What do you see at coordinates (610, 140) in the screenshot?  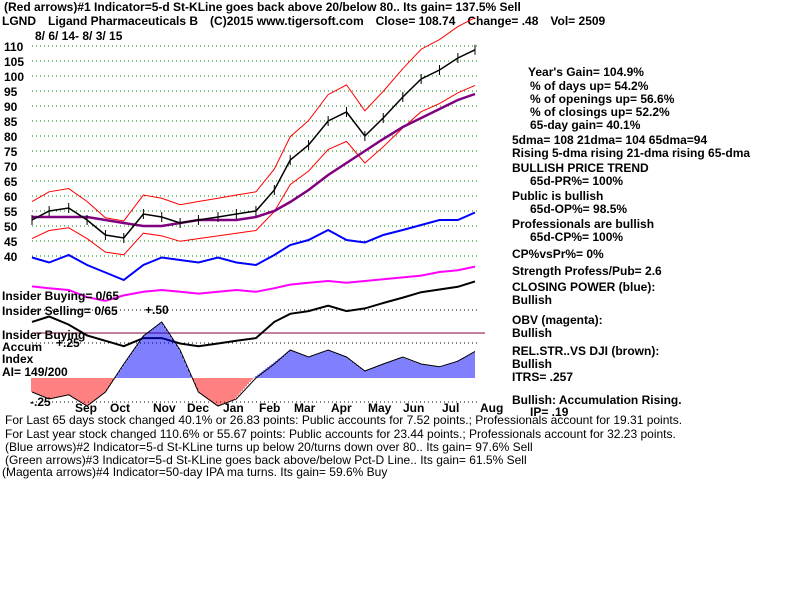 I see `panel-line: 5dma= 108 21dma= 104 65dma=94` at bounding box center [610, 140].